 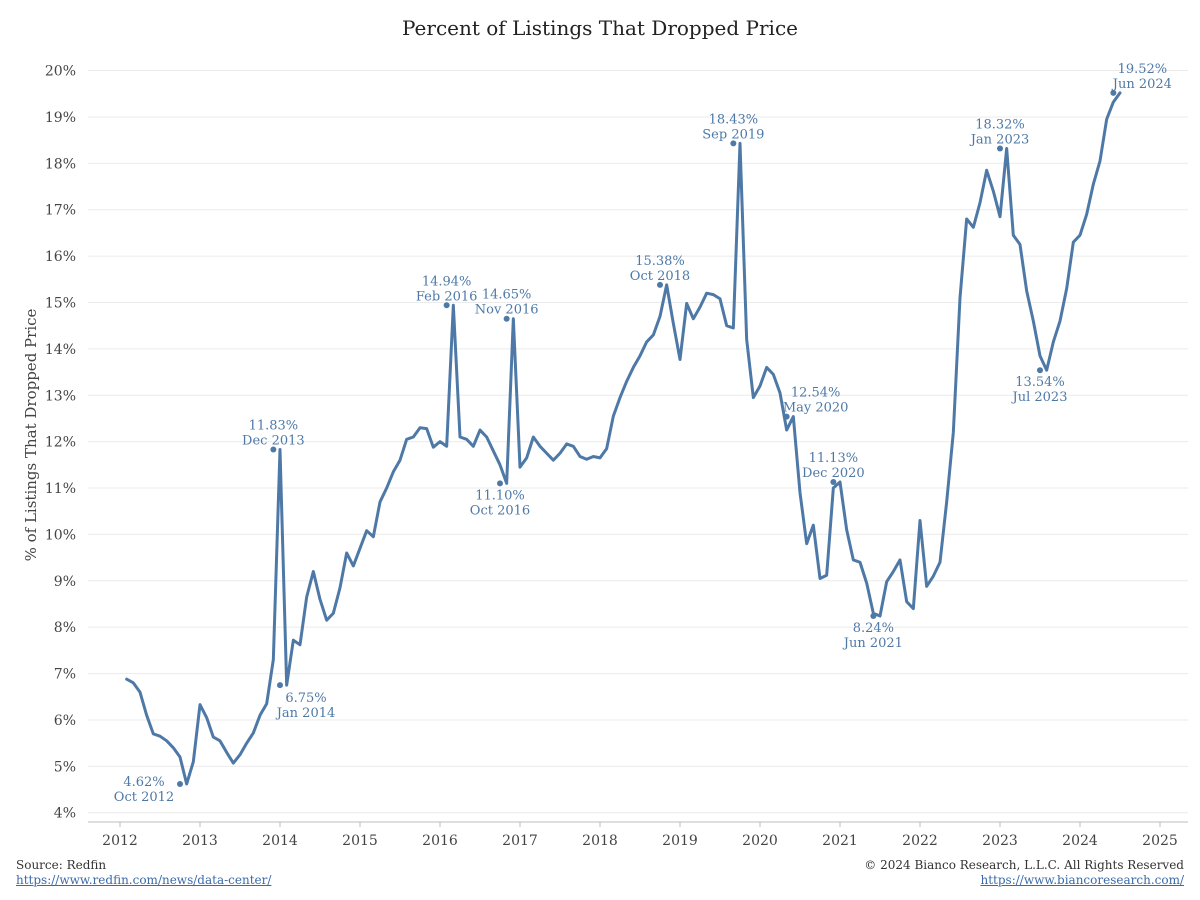 I want to click on y-tick-label: 7%, so click(x=65, y=675).